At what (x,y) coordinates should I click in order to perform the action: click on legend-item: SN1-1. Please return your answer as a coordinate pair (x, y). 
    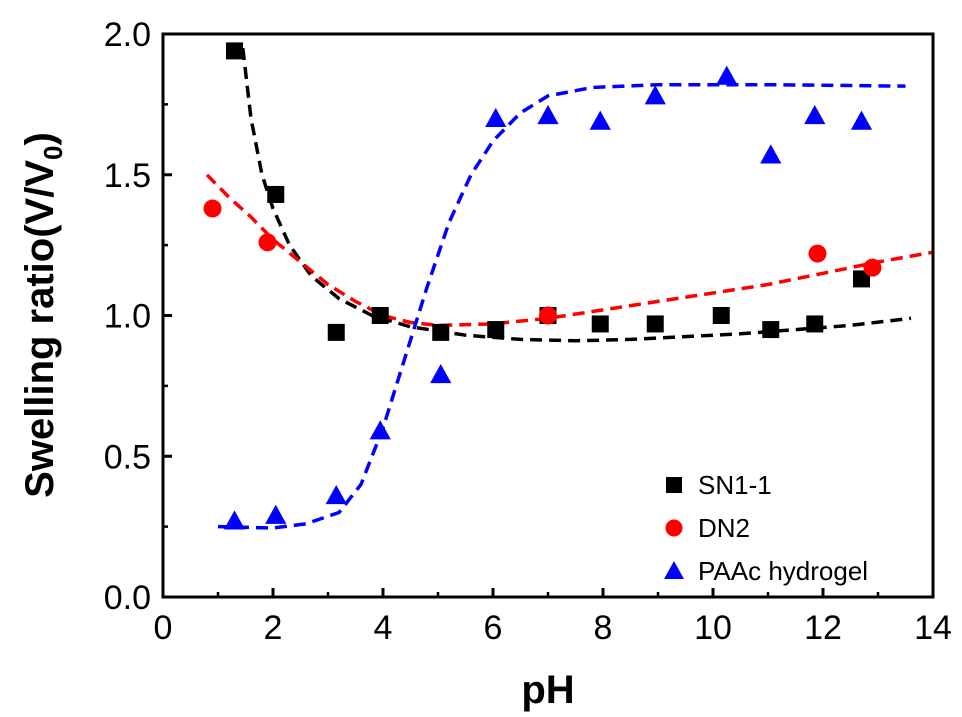
    Looking at the image, I should click on (719, 485).